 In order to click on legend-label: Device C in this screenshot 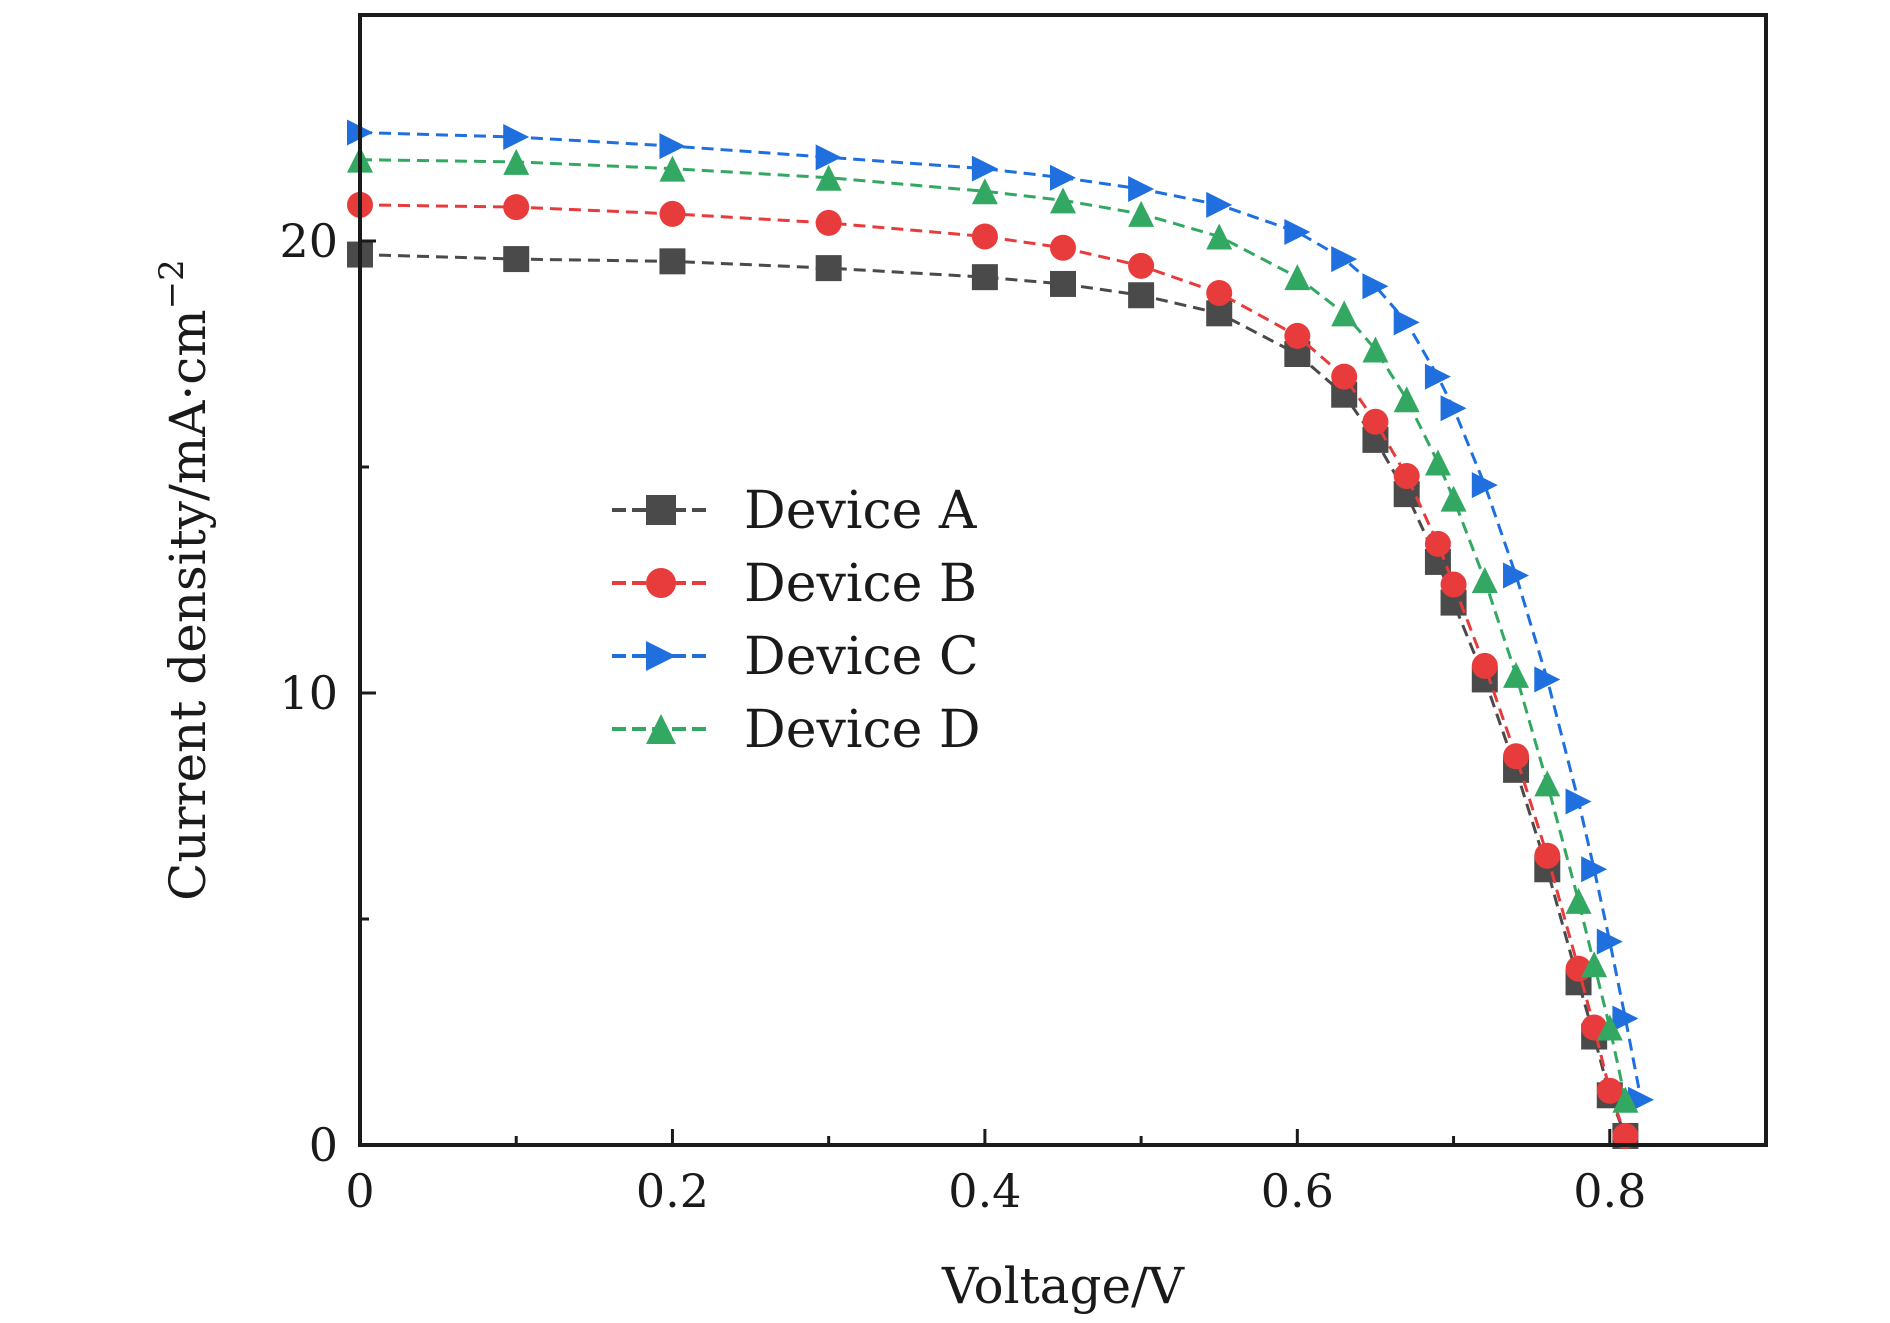, I will do `click(861, 657)`.